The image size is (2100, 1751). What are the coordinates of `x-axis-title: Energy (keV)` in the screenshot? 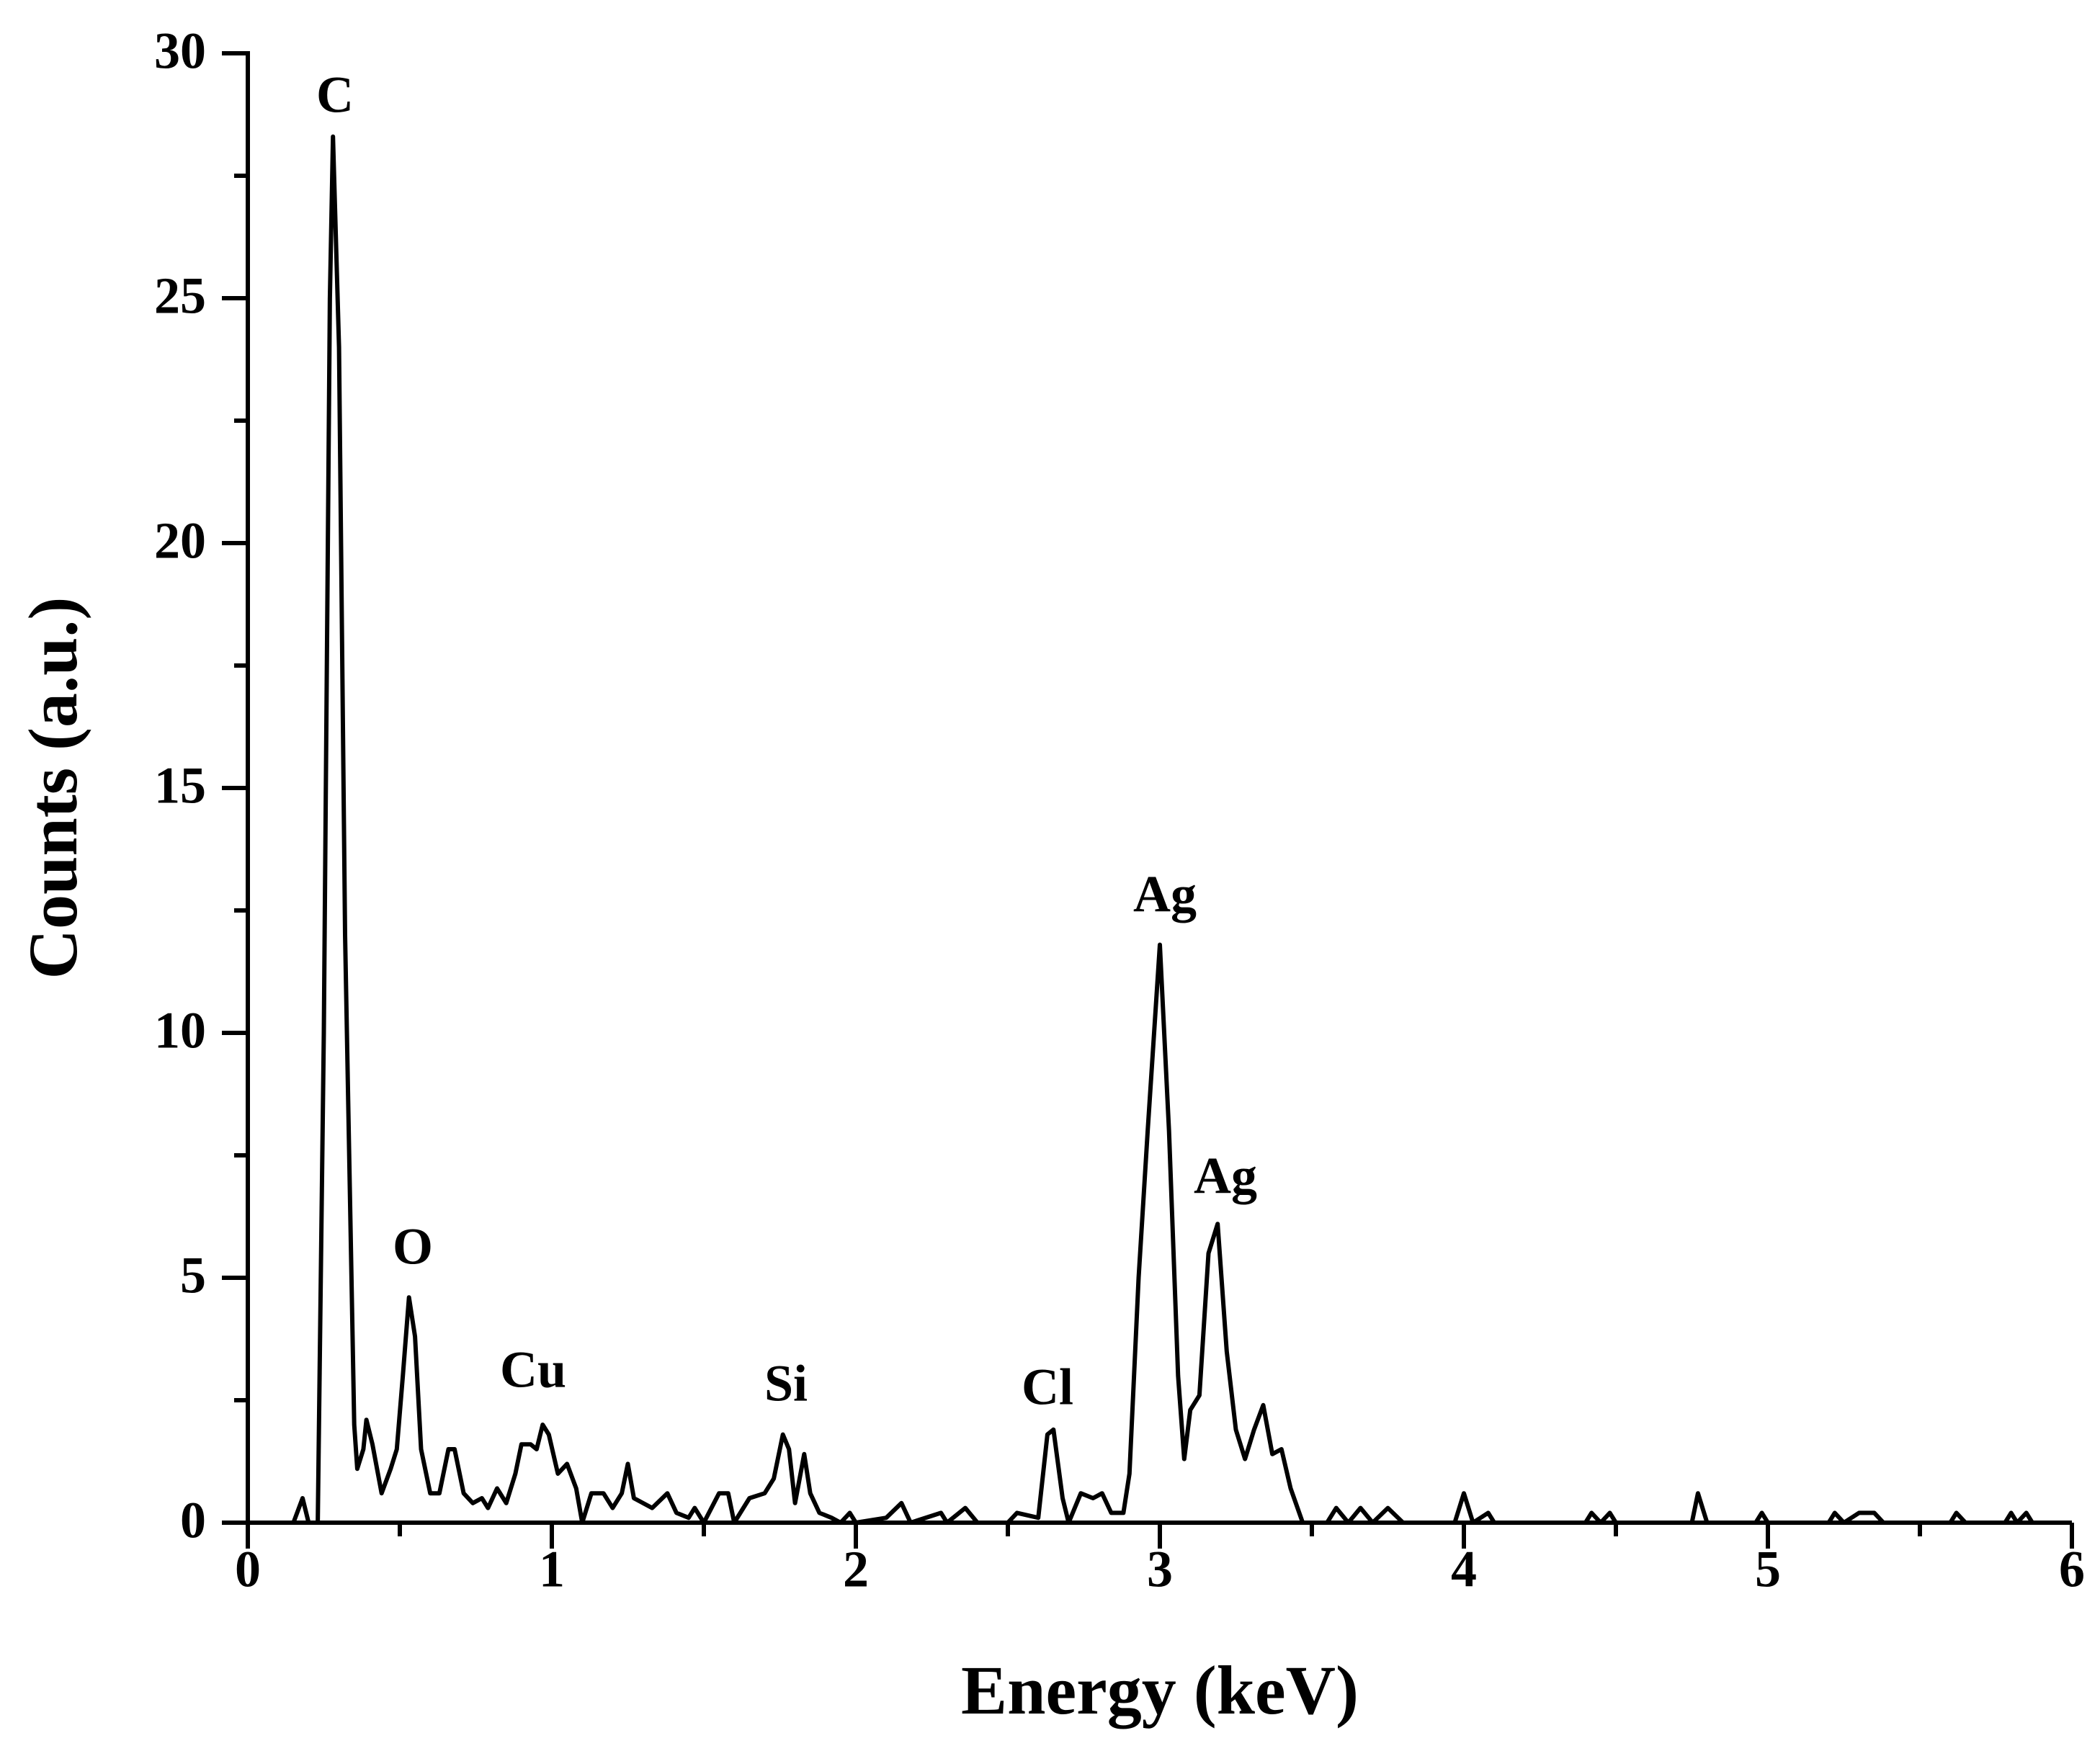 It's located at (1160, 1691).